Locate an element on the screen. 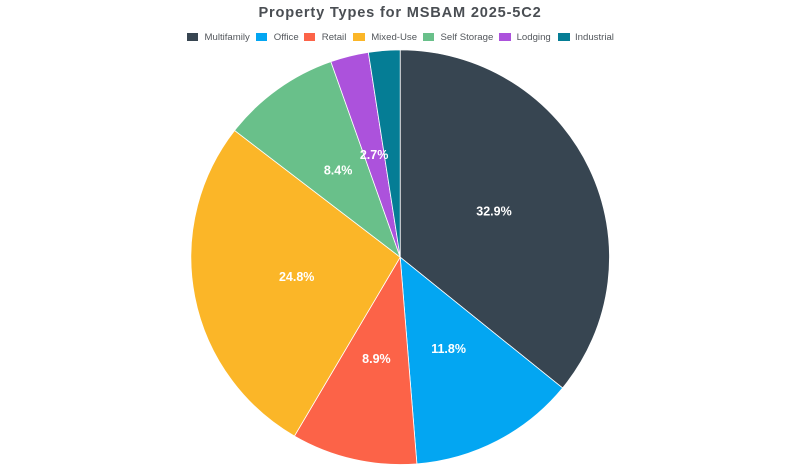  svg-text: 8.9% is located at coordinates (376, 359).